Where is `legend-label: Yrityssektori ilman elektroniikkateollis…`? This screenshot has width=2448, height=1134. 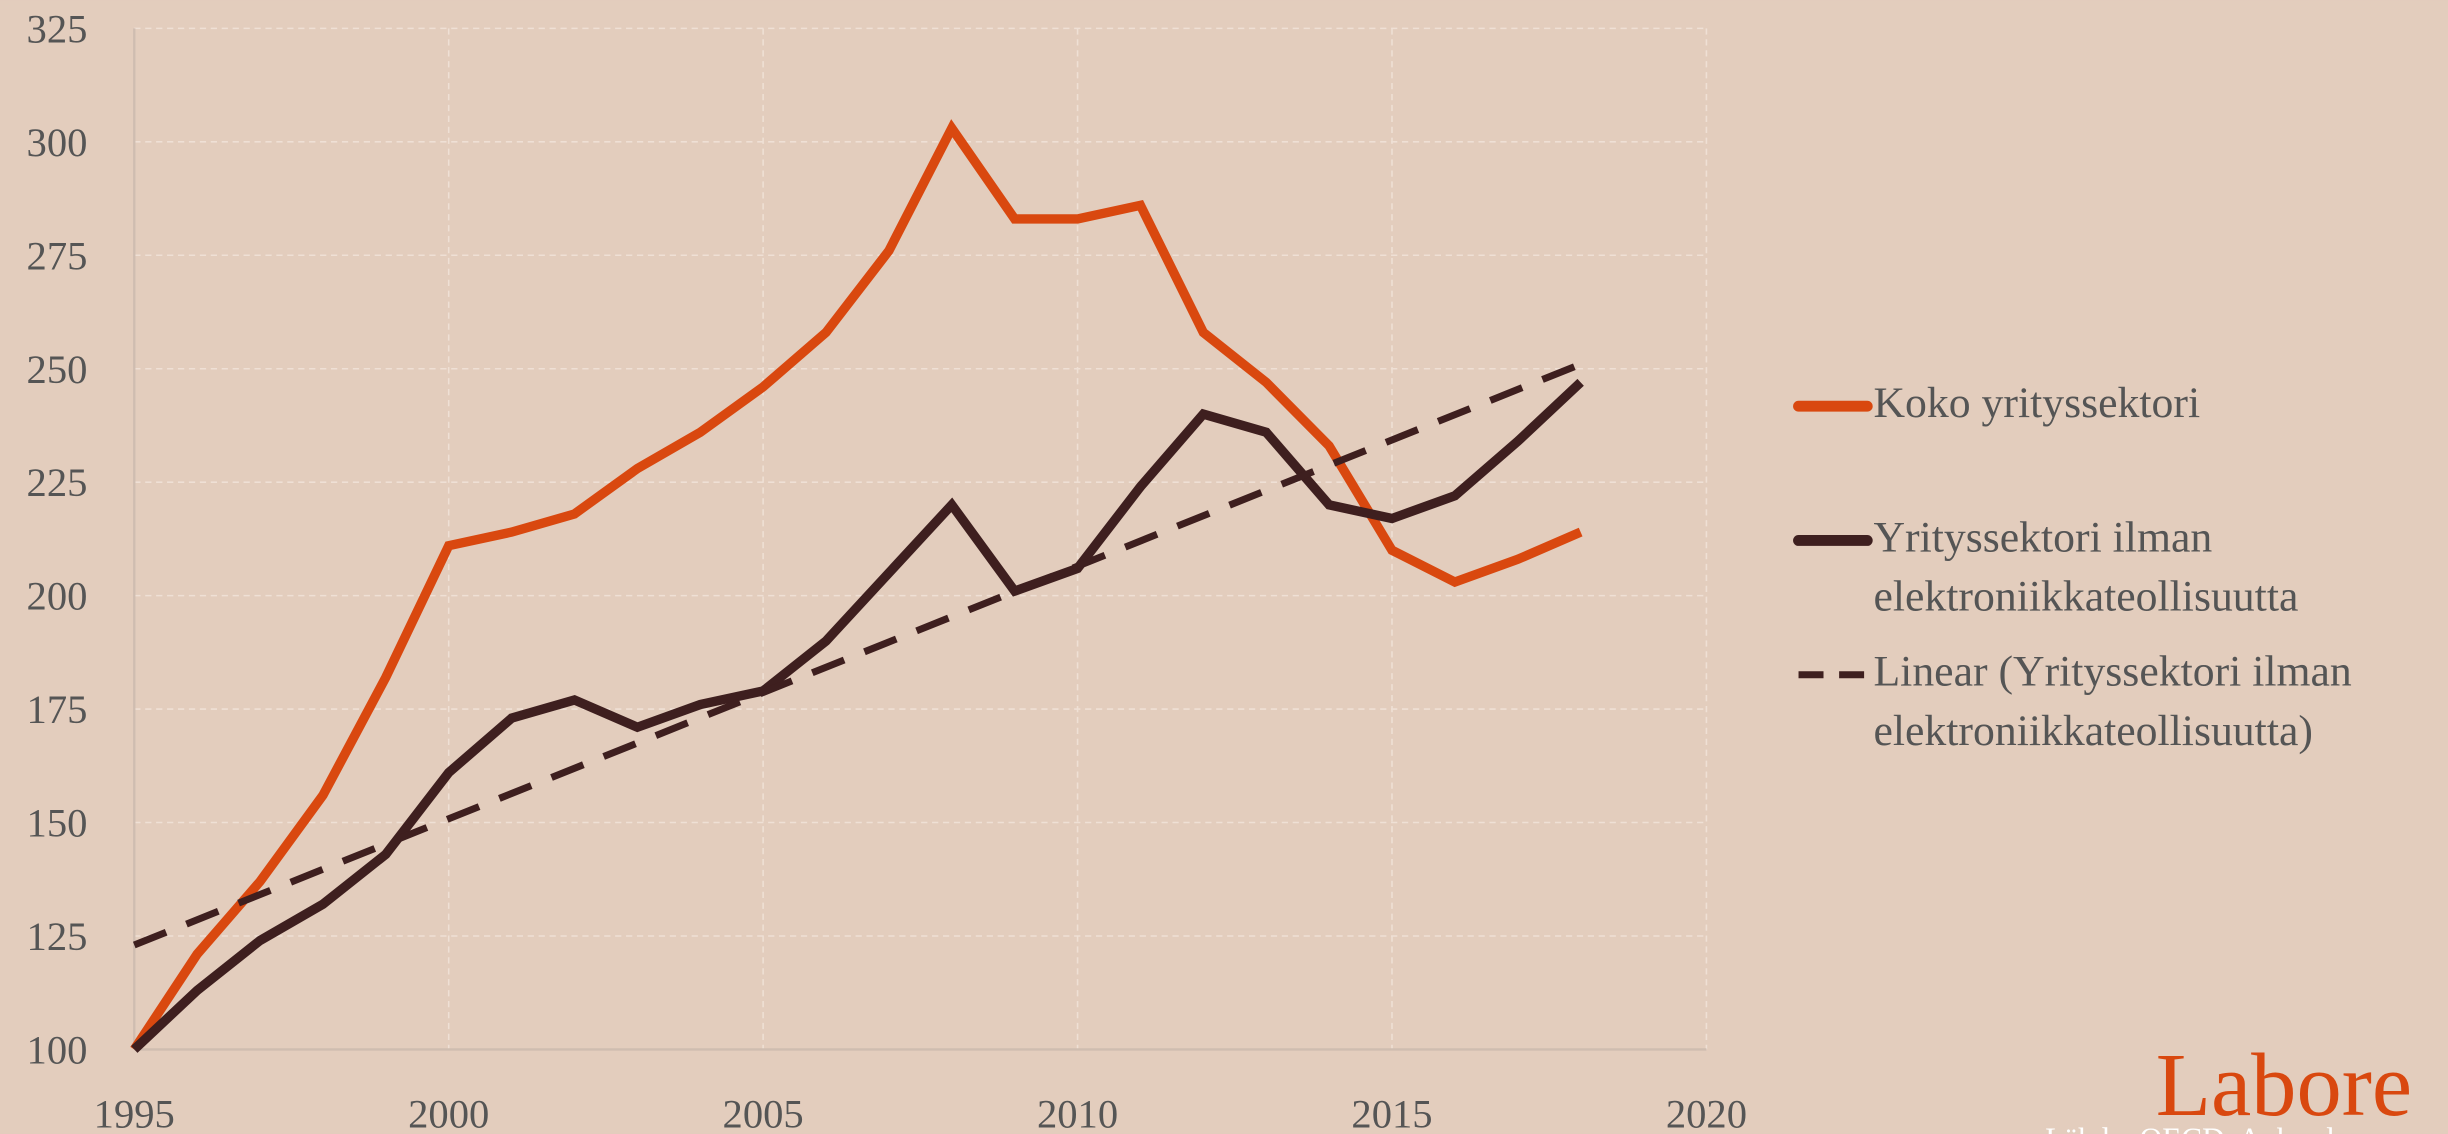
legend-label: Yrityssektori ilman elektroniikkateollis… is located at coordinates (2086, 567).